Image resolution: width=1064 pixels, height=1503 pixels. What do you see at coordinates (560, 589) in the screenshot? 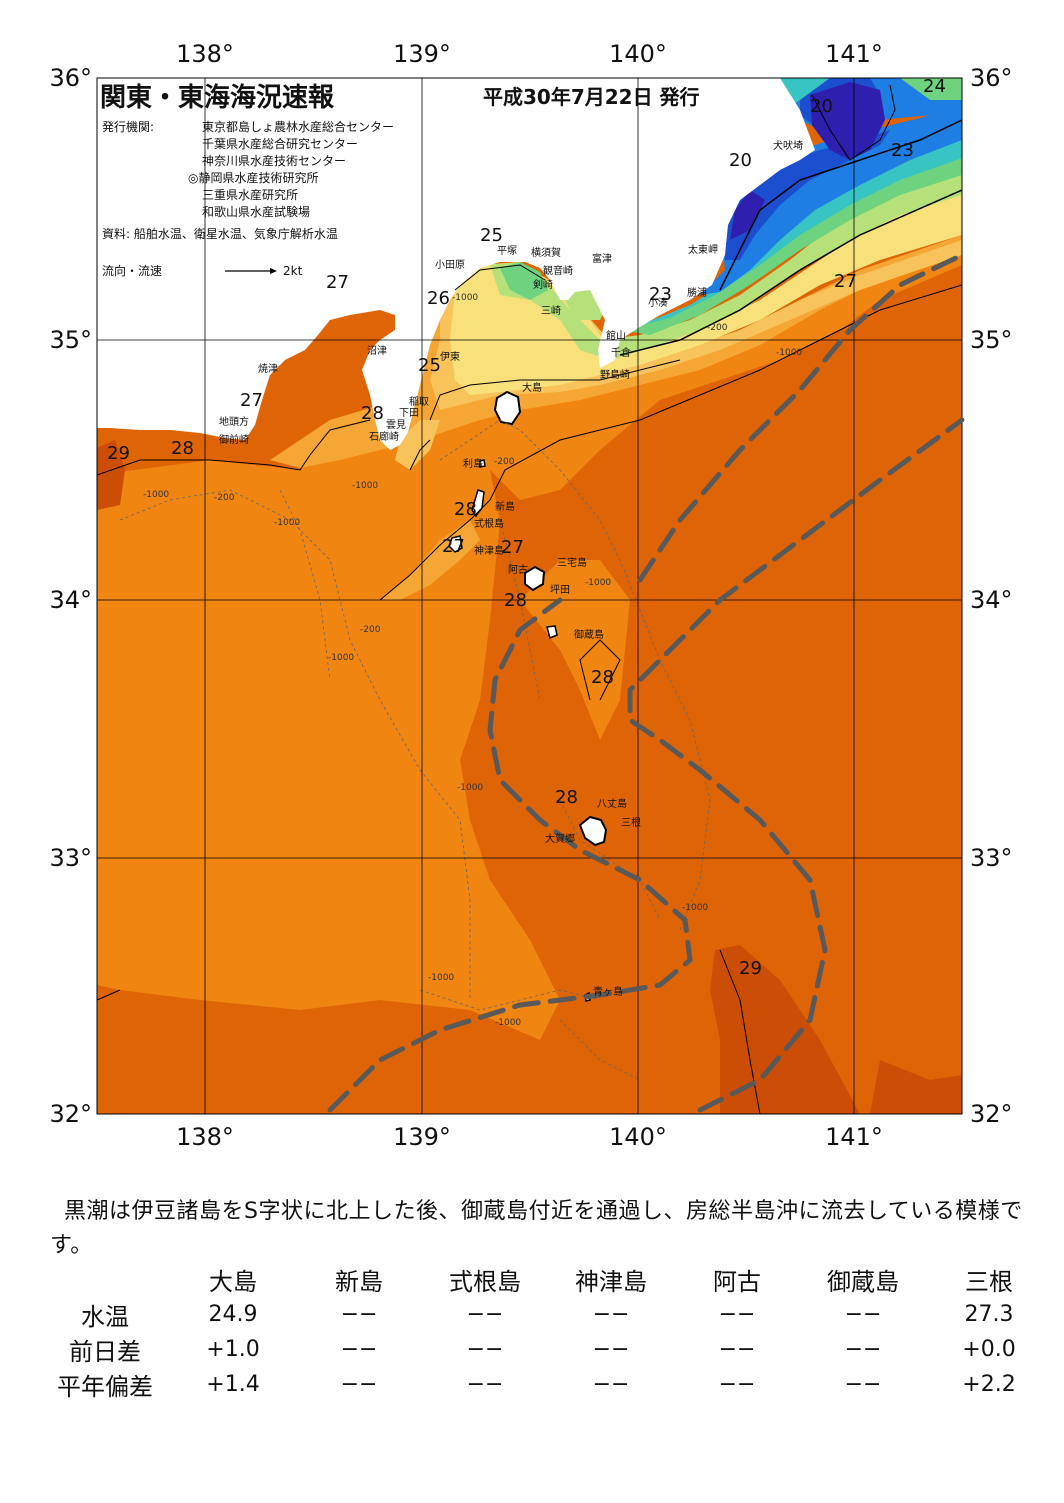
I see `place-tsubota: 坪田` at bounding box center [560, 589].